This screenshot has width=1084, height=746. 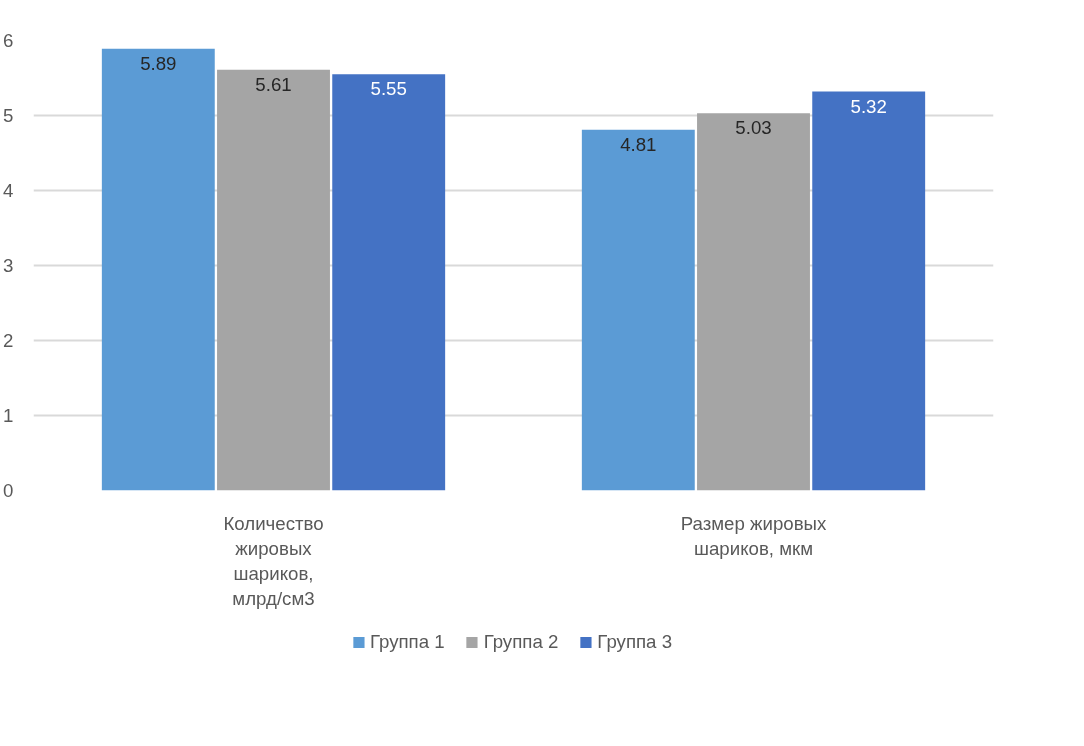 What do you see at coordinates (868, 106) in the screenshot?
I see `data-label: 5.32` at bounding box center [868, 106].